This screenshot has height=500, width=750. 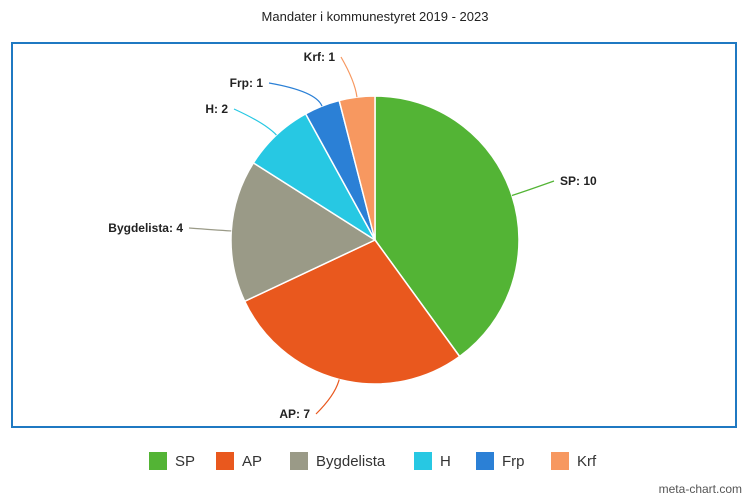 What do you see at coordinates (294, 414) in the screenshot?
I see `data-label-ap: AP: 7` at bounding box center [294, 414].